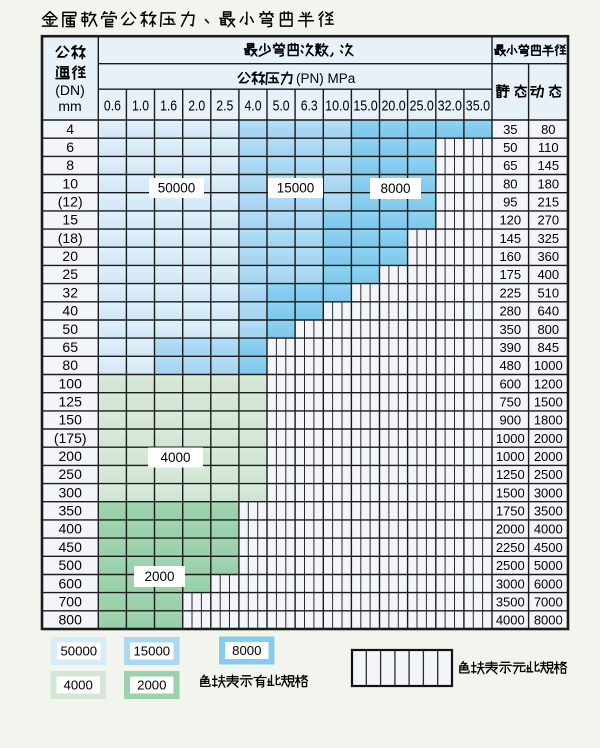 The height and width of the screenshot is (748, 600). What do you see at coordinates (548, 347) in the screenshot?
I see `svg-text: 845` at bounding box center [548, 347].